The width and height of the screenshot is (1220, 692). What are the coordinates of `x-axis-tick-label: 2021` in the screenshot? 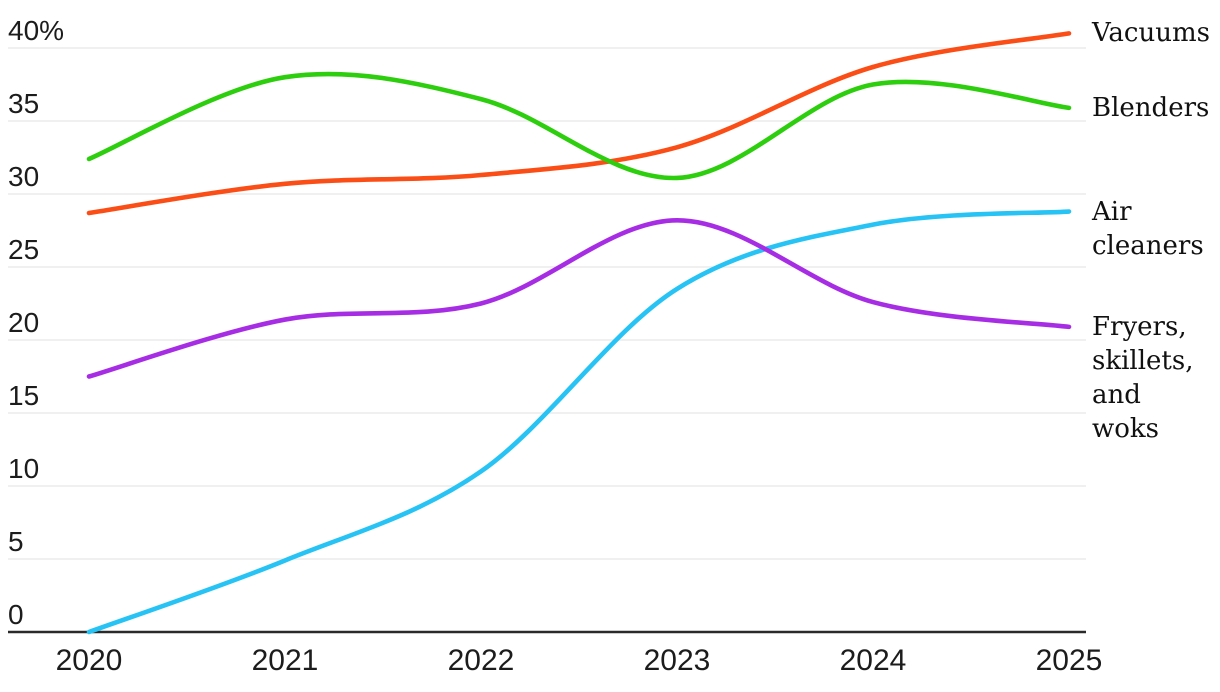 It's located at (285, 660).